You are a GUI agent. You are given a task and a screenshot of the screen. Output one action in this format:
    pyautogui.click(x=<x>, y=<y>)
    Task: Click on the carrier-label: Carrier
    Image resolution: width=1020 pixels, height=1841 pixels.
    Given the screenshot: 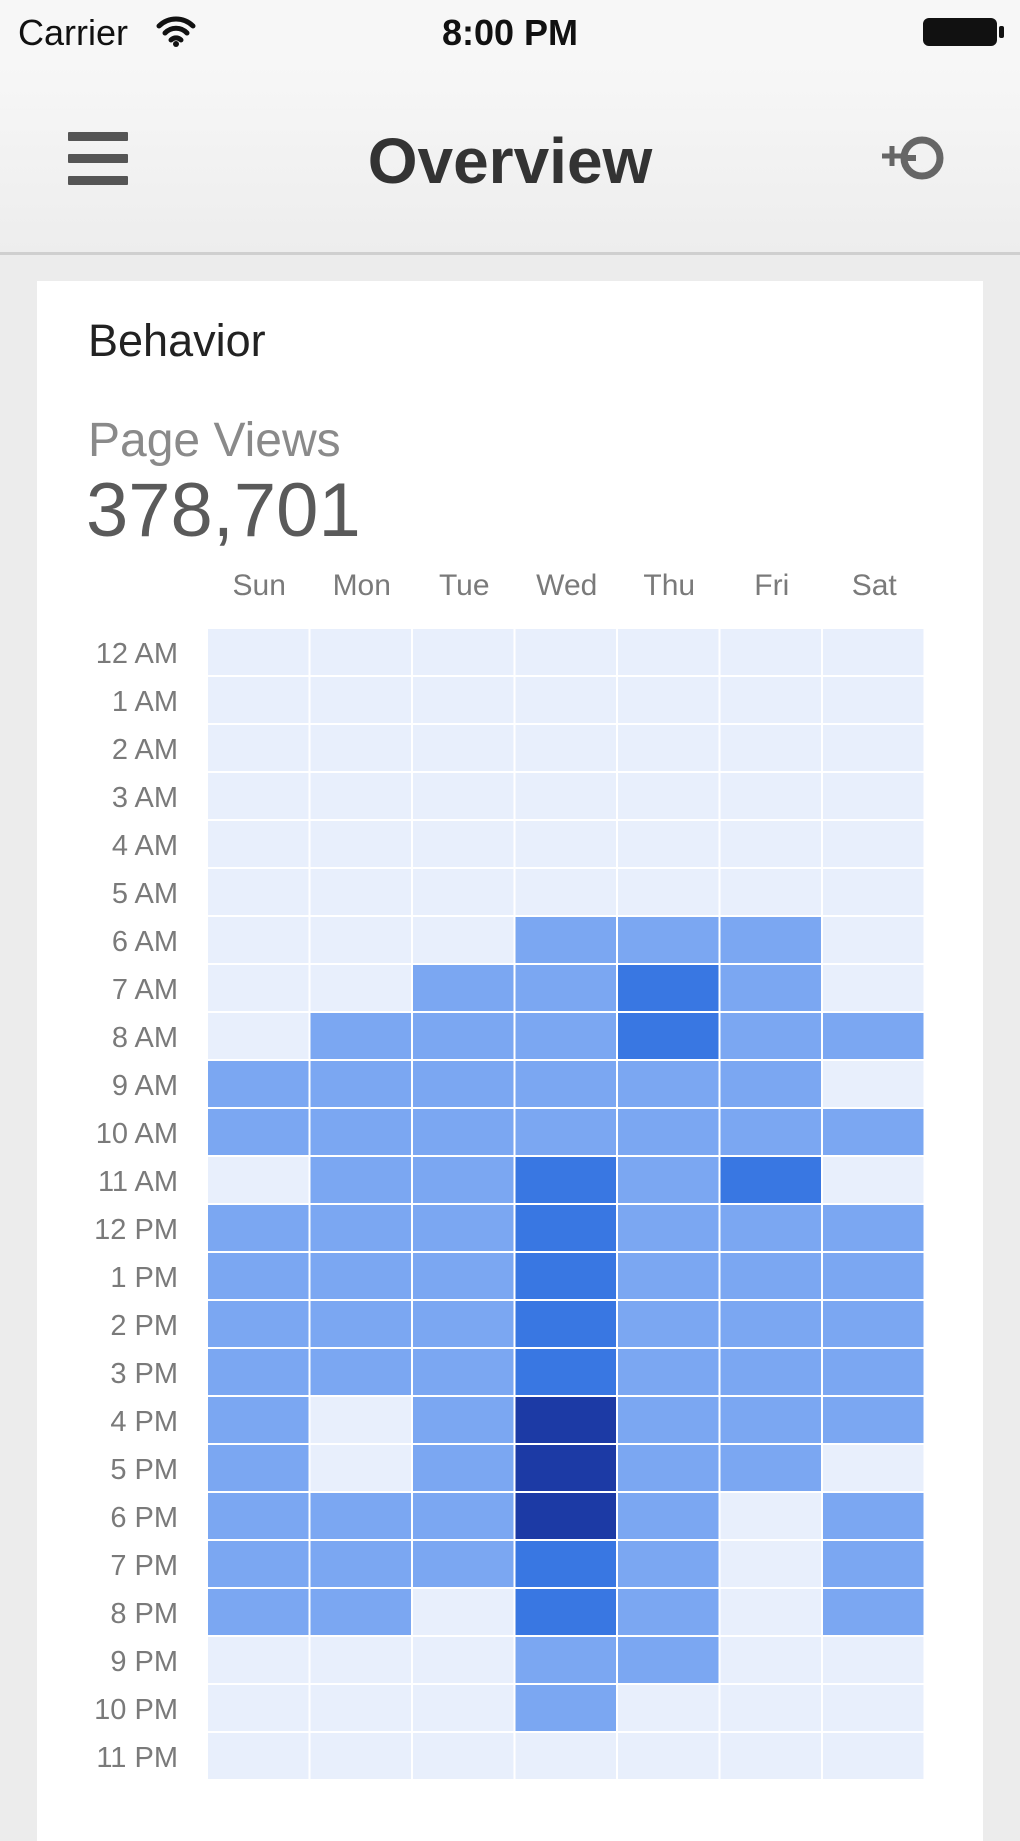 What is the action you would take?
    pyautogui.click(x=73, y=32)
    